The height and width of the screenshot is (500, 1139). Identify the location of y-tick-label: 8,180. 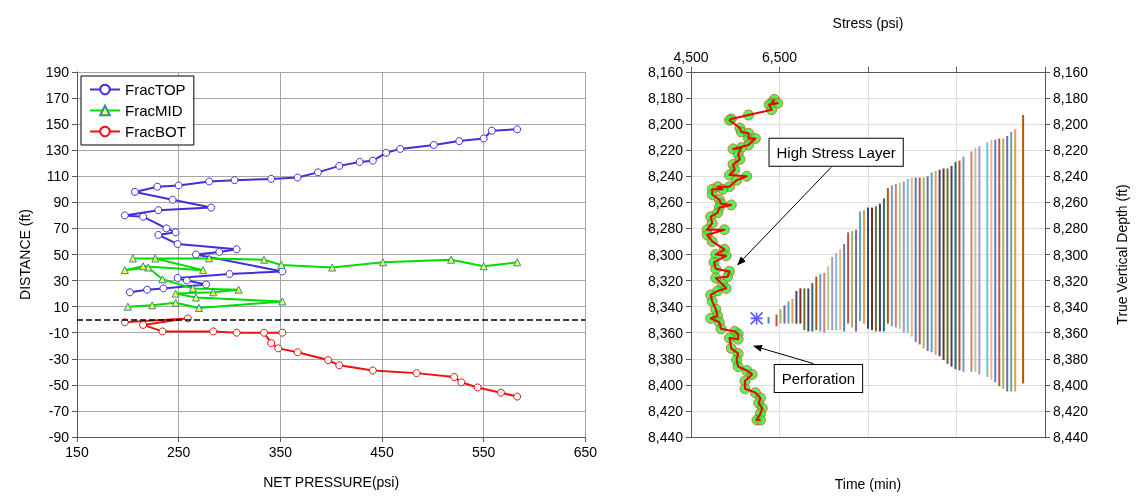
(665, 98).